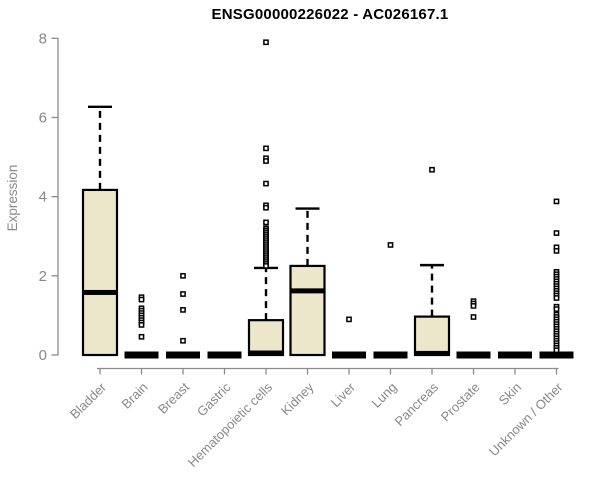  What do you see at coordinates (43, 355) in the screenshot?
I see `y-tick-label: 0` at bounding box center [43, 355].